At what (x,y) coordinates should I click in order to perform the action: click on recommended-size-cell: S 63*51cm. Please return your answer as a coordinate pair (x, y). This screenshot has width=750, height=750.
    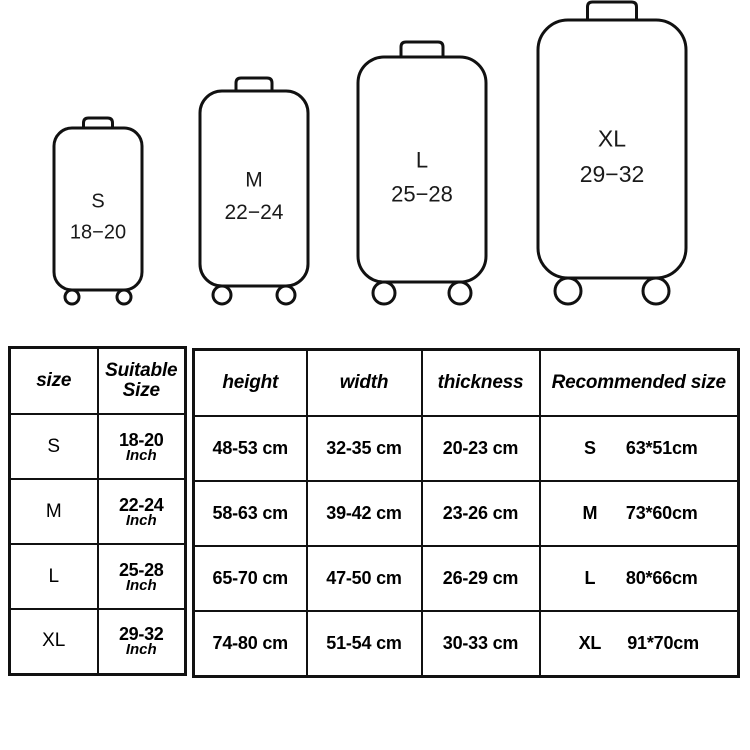
    Looking at the image, I should click on (639, 448).